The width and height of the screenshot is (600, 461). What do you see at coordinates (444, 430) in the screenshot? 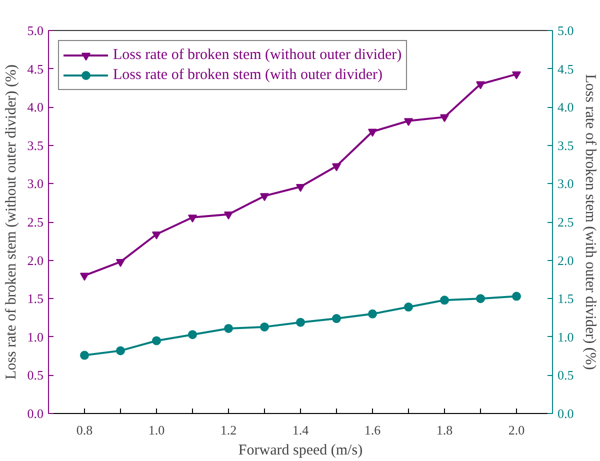
I see `x-tick-label: 1.8` at bounding box center [444, 430].